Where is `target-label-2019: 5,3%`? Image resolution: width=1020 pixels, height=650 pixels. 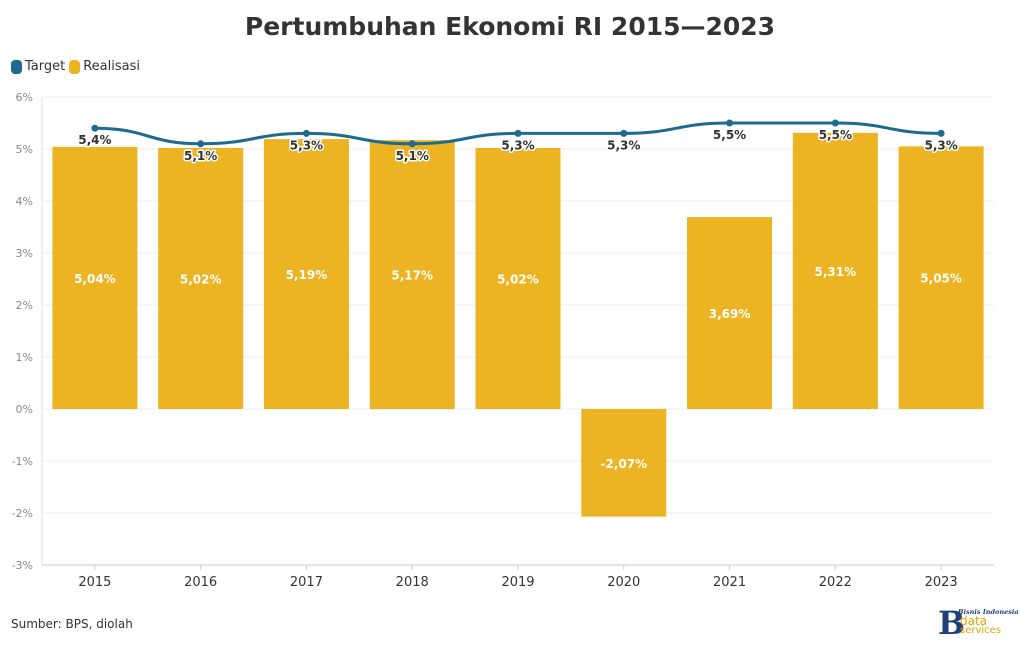
target-label-2019: 5,3% is located at coordinates (517, 145).